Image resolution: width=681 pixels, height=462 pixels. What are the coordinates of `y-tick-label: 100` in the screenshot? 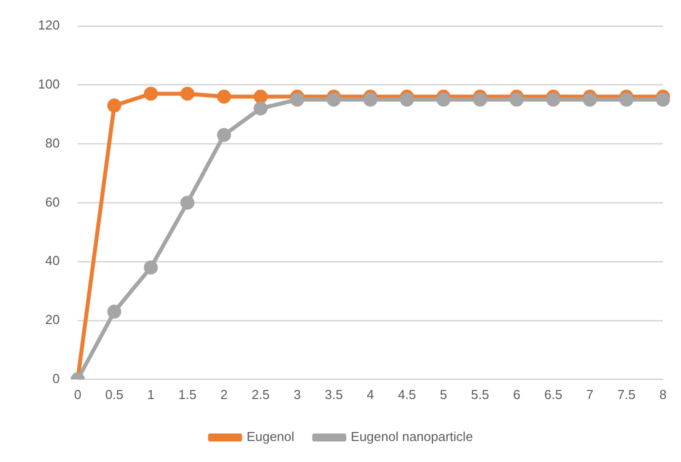 It's located at (49, 84).